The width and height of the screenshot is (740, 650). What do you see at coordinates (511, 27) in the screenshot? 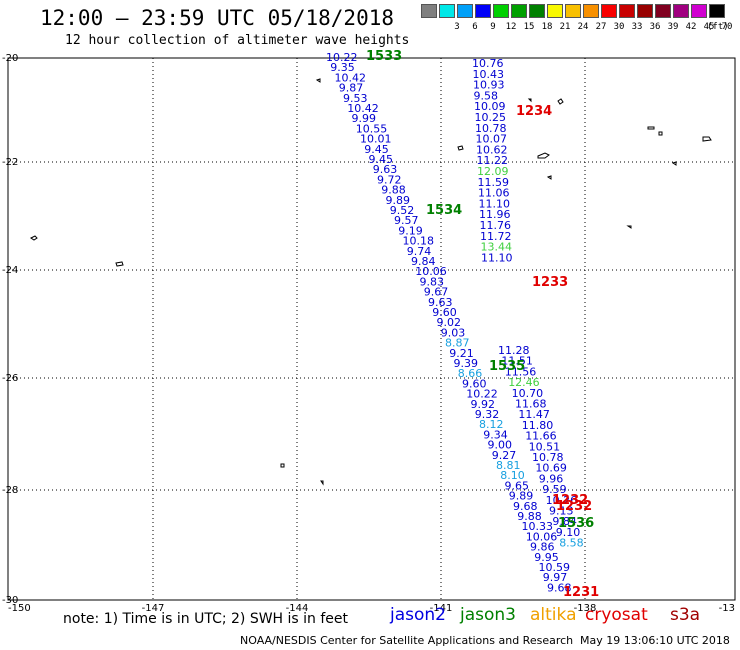
I see `legend-tick: 12` at bounding box center [511, 27].